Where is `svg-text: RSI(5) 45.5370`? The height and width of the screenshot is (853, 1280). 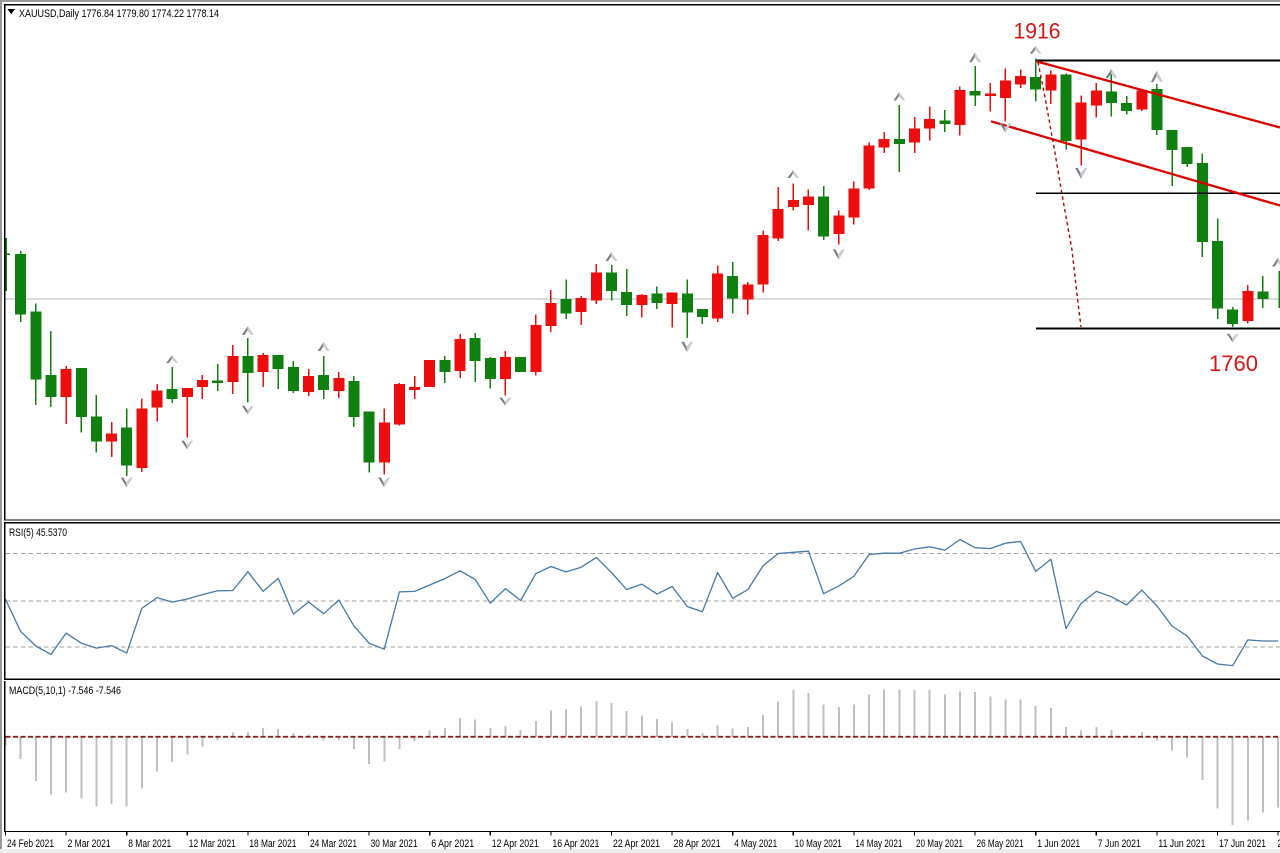
svg-text: RSI(5) 45.5370 is located at coordinates (38, 533).